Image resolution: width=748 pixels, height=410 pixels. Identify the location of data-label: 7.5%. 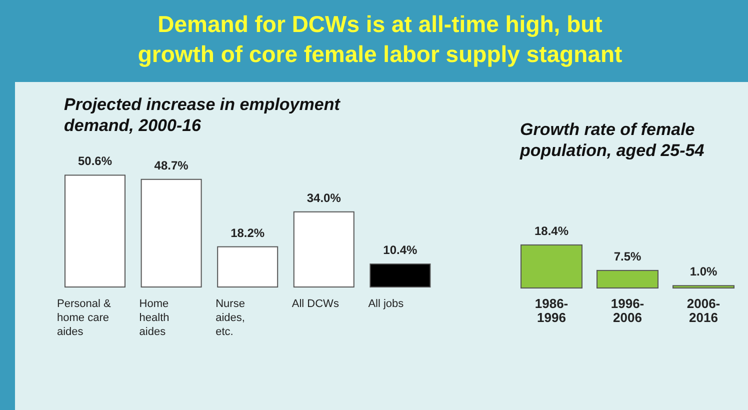
(628, 256).